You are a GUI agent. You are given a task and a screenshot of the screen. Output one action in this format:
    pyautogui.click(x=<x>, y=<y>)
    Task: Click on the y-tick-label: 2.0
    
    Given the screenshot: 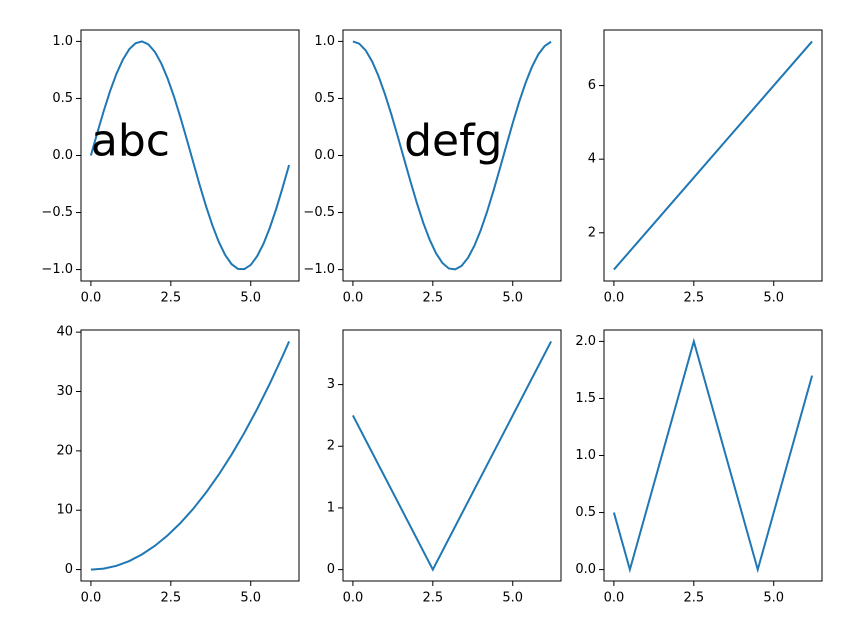 What is the action you would take?
    pyautogui.click(x=585, y=341)
    